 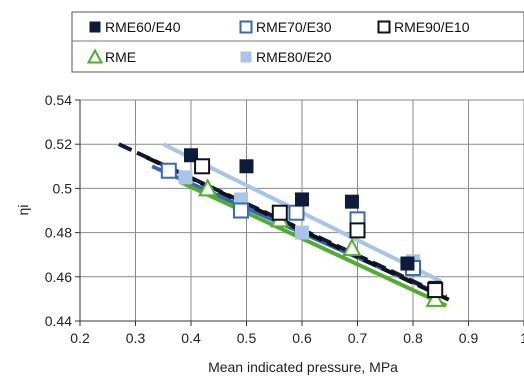 What do you see at coordinates (143, 27) in the screenshot?
I see `legend-label: RME60/E40` at bounding box center [143, 27].